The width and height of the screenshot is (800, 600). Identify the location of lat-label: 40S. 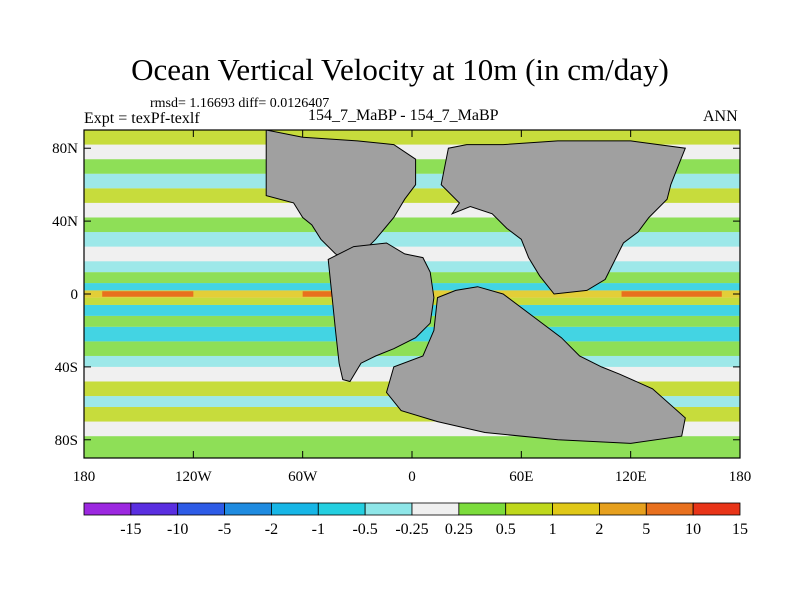
(66, 368).